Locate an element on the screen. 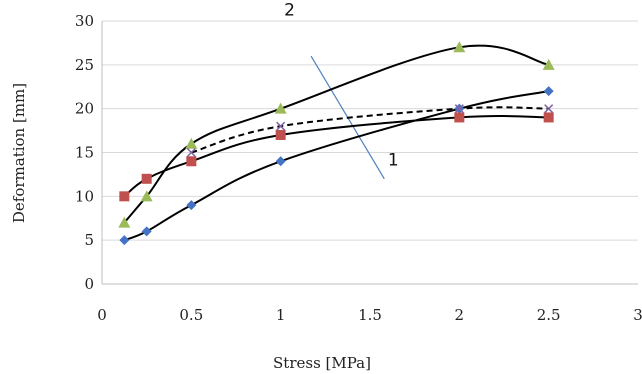 Image resolution: width=642 pixels, height=374 pixels. annotations: 21 is located at coordinates (341, 86).